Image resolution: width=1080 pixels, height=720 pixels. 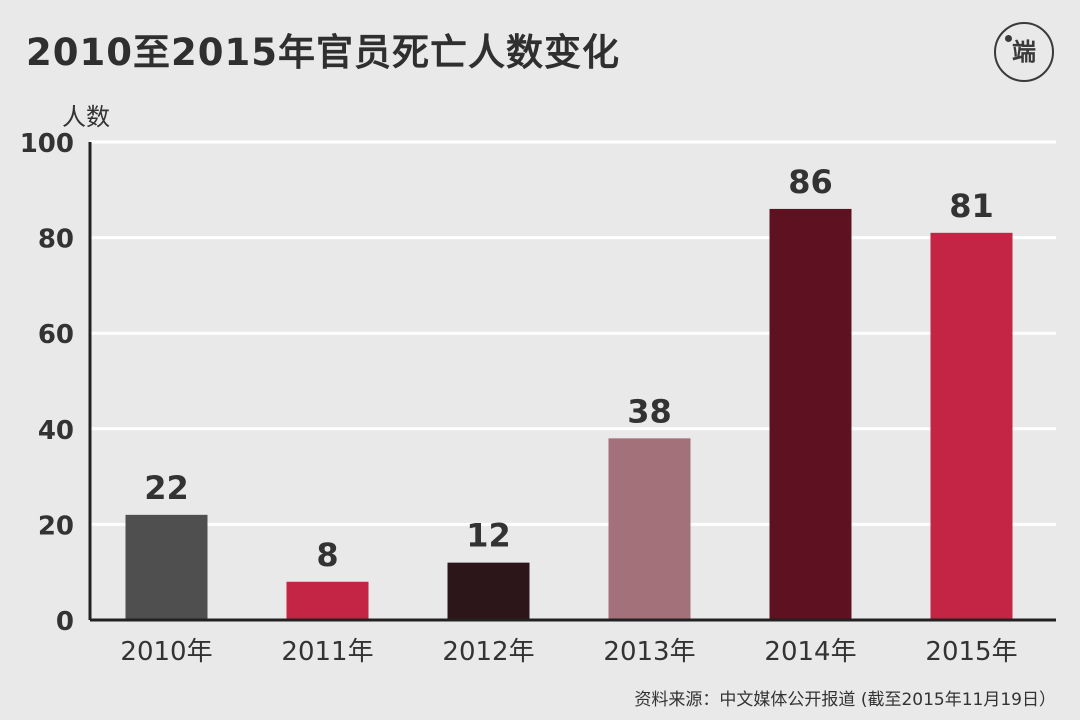 I want to click on logo-text: 端, so click(x=1024, y=52).